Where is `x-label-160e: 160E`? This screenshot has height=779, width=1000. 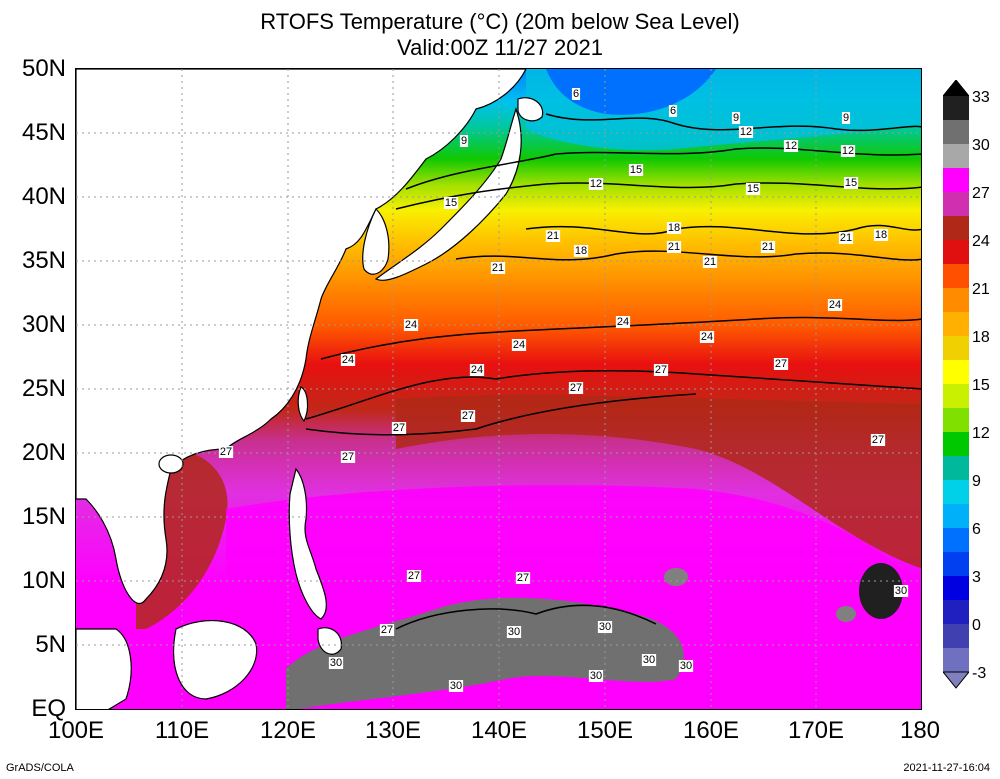 x-label-160e: 160E is located at coordinates (711, 730).